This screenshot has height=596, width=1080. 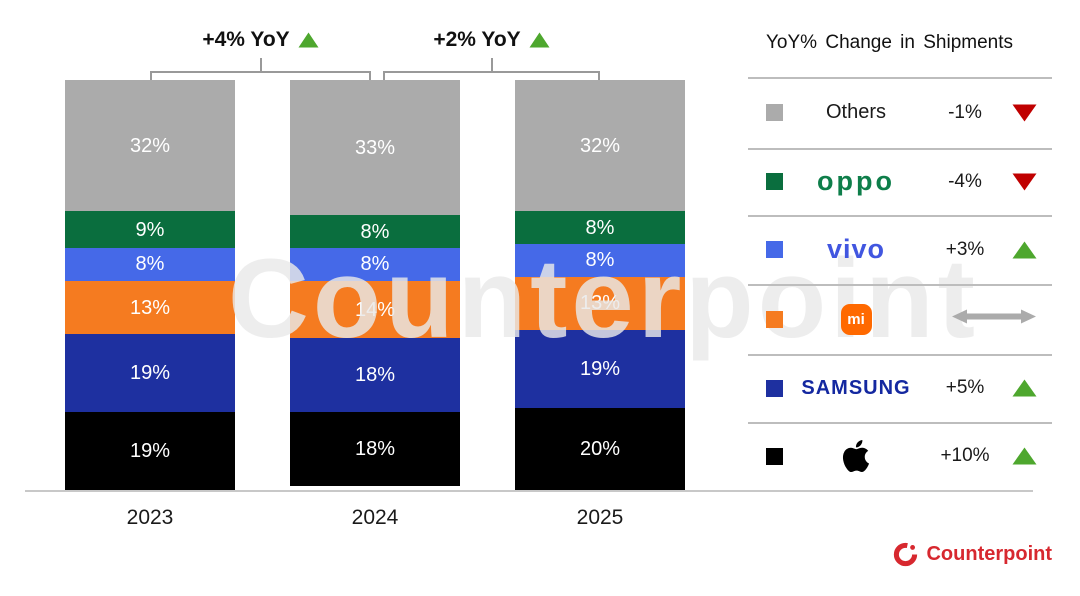 What do you see at coordinates (900, 249) in the screenshot?
I see `legend-row-vivo: vivo +3%` at bounding box center [900, 249].